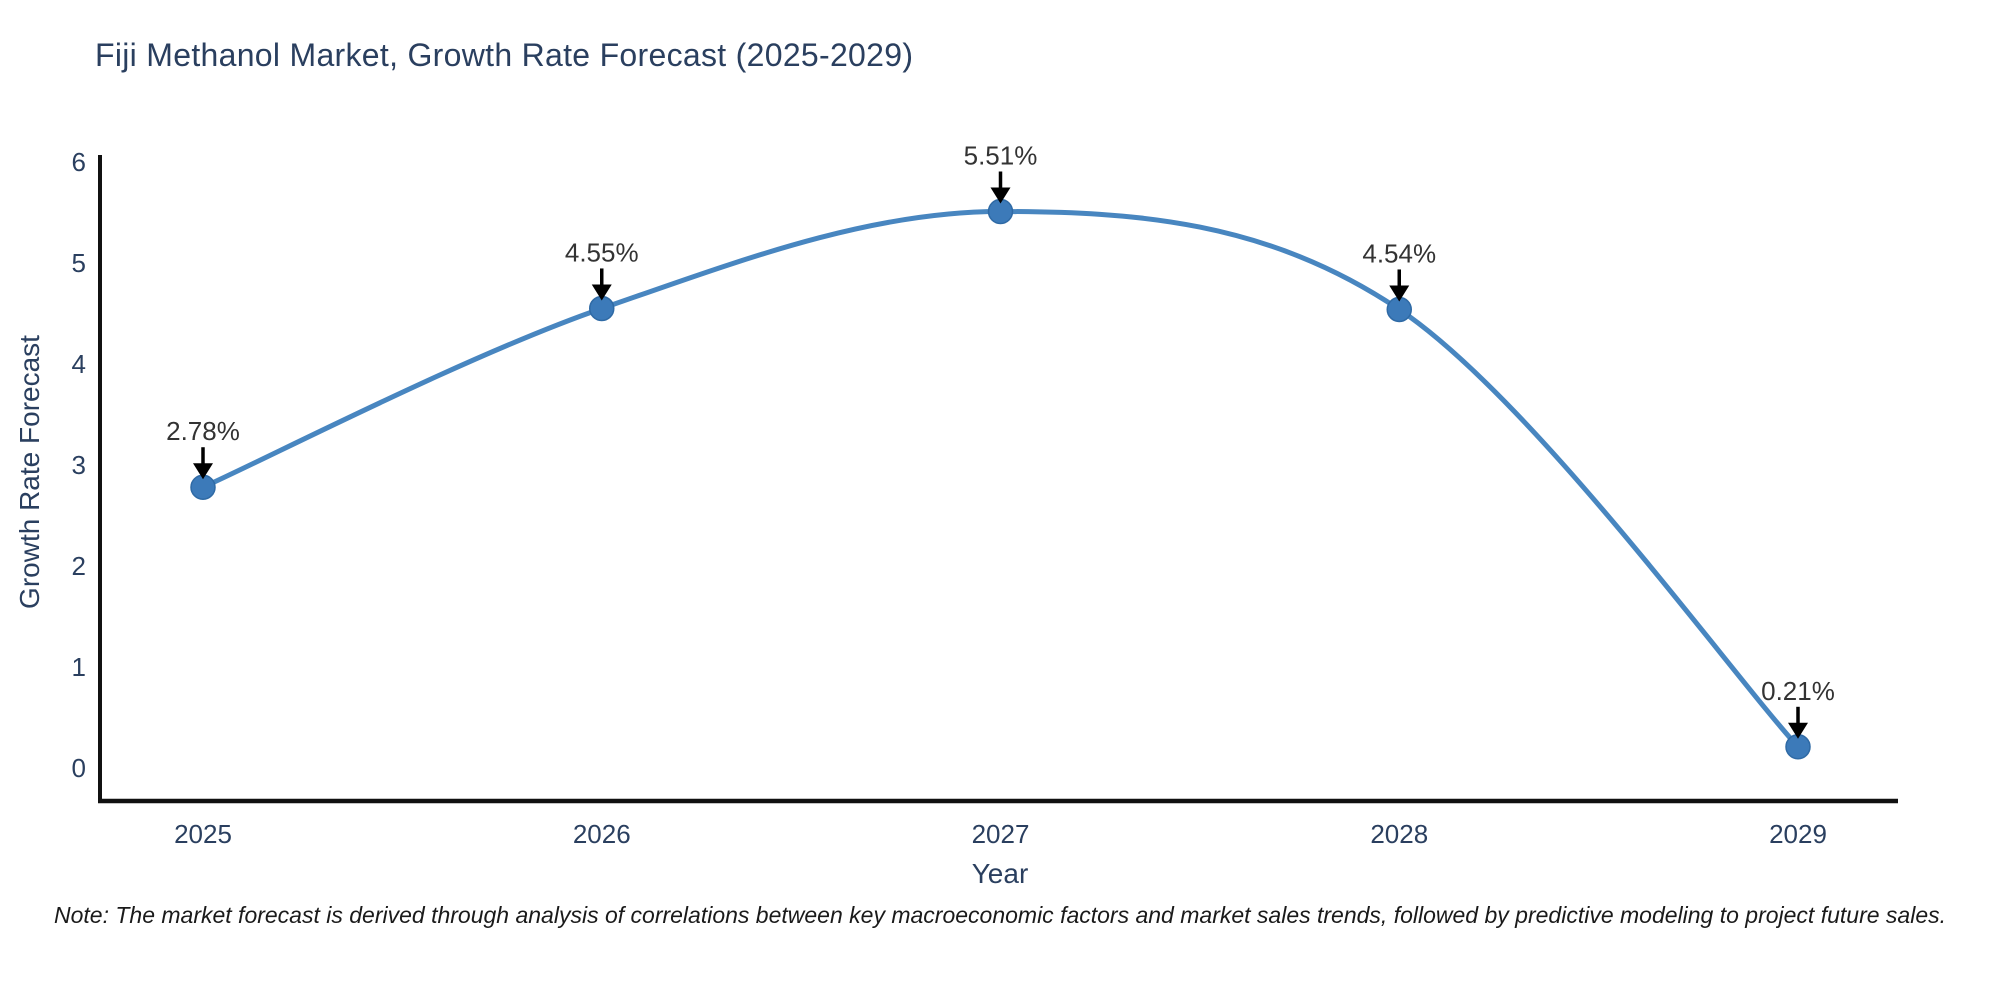 The width and height of the screenshot is (2000, 1000). Describe the element at coordinates (1399, 834) in the screenshot. I see `x-tick-label-2028: 2028` at that location.